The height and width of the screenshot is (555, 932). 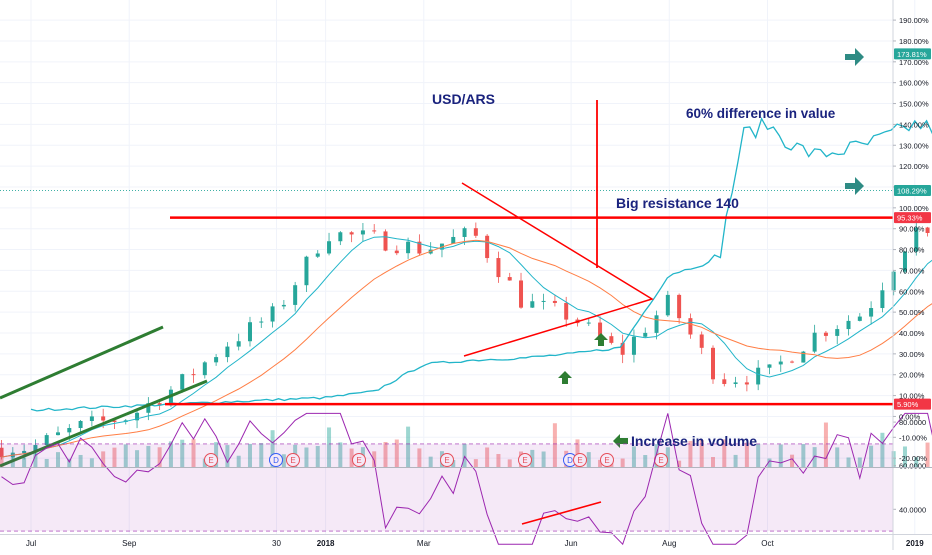 I want to click on price-tick-label: -20.00%, so click(x=913, y=458).